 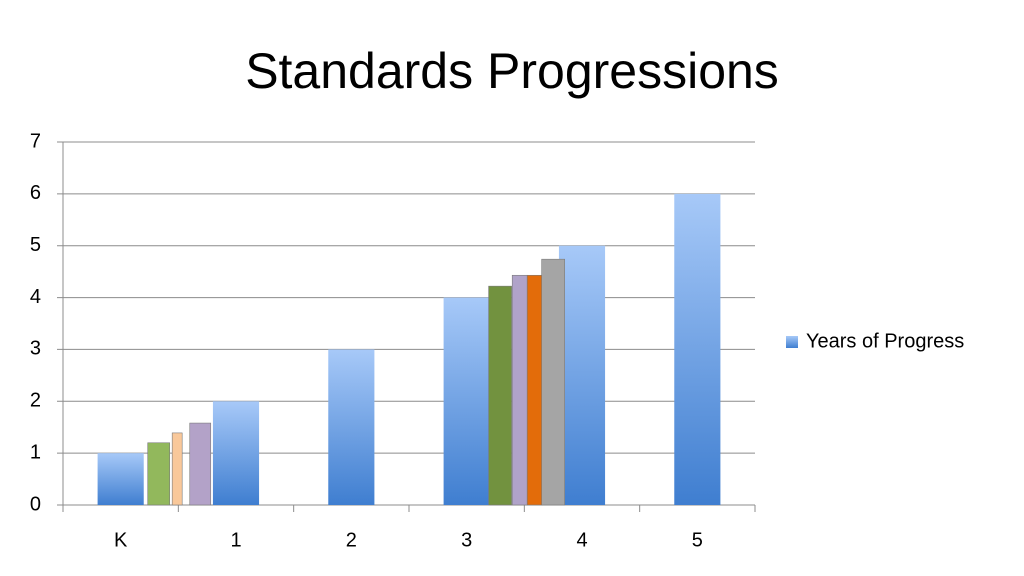 What do you see at coordinates (35, 193) in the screenshot?
I see `y-tick-label: 6` at bounding box center [35, 193].